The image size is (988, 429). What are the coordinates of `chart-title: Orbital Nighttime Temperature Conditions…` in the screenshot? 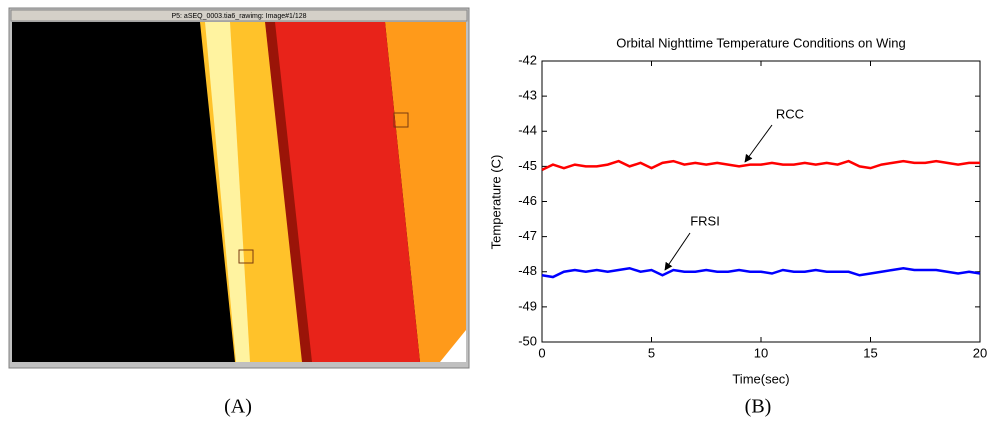 It's located at (761, 42).